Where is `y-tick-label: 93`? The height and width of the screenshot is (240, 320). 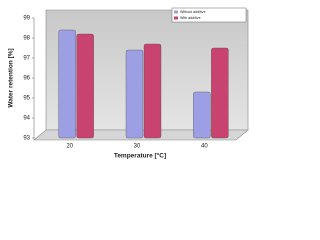
y-tick-label: 93 is located at coordinates (26, 139).